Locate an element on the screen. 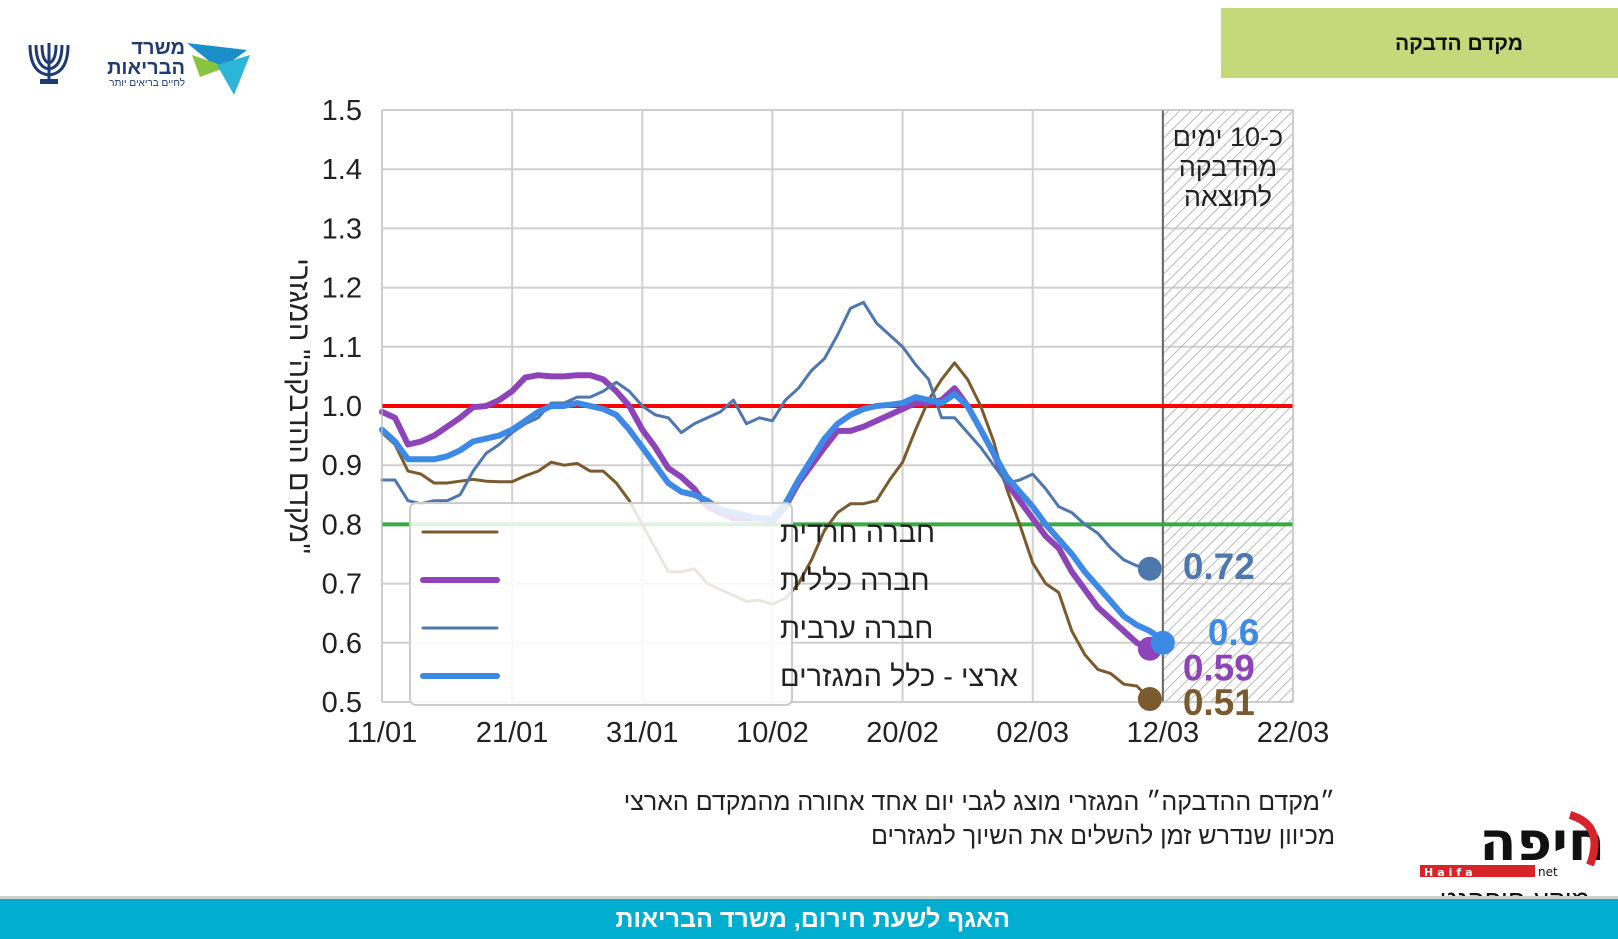  haifa-red-bar is located at coordinates (1477, 871).